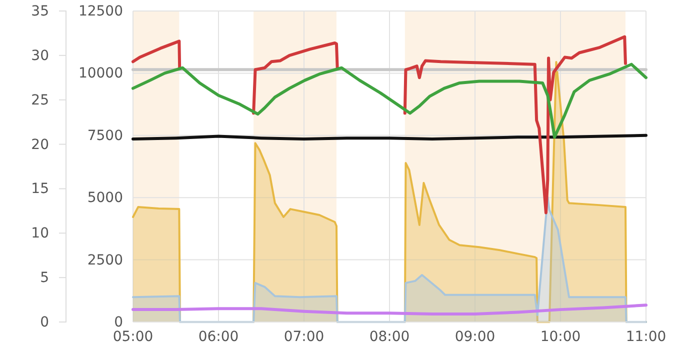 This screenshot has height=352, width=690. I want to click on y2-tick-label: 7500, so click(105, 136).